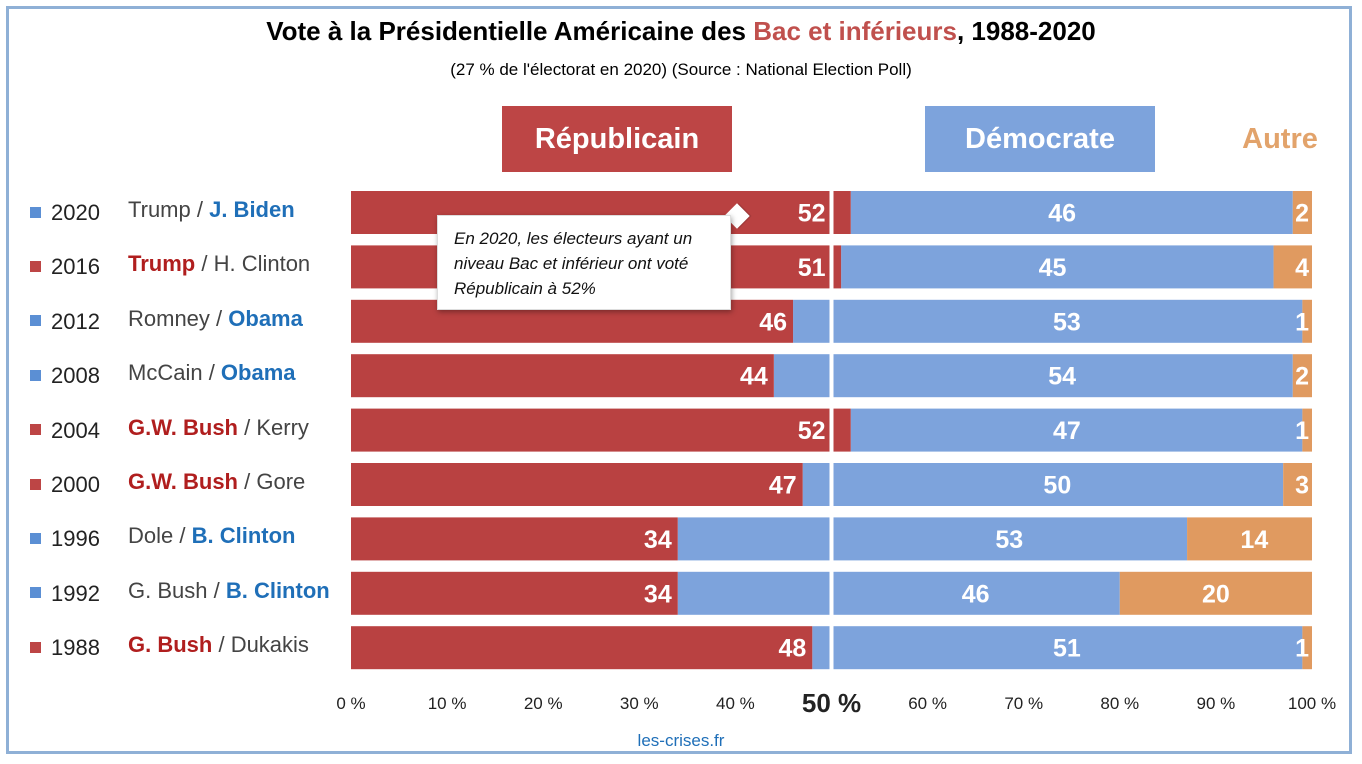  What do you see at coordinates (1009, 540) in the screenshot?
I see `label-democrate-1996: 53` at bounding box center [1009, 540].